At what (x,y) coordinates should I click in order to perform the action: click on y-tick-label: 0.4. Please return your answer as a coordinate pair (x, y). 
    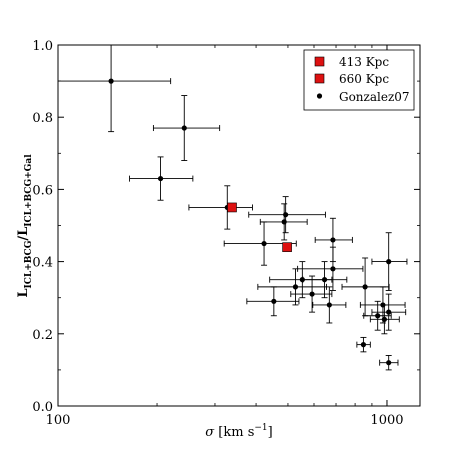
    Looking at the image, I should click on (42, 263).